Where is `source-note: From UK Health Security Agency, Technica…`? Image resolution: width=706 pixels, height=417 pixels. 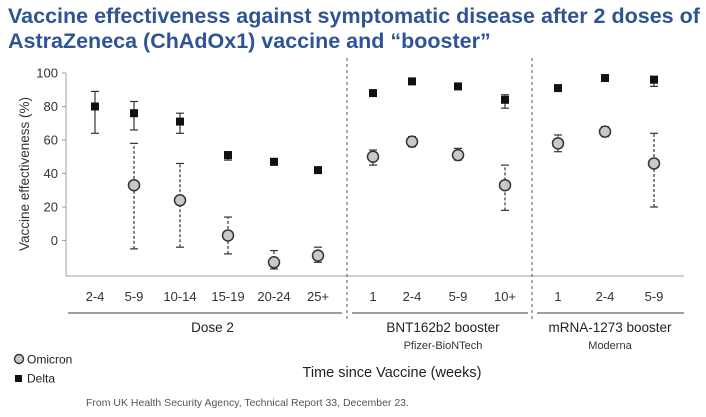
source-note: From UK Health Security Agency, Technica… is located at coordinates (247, 403).